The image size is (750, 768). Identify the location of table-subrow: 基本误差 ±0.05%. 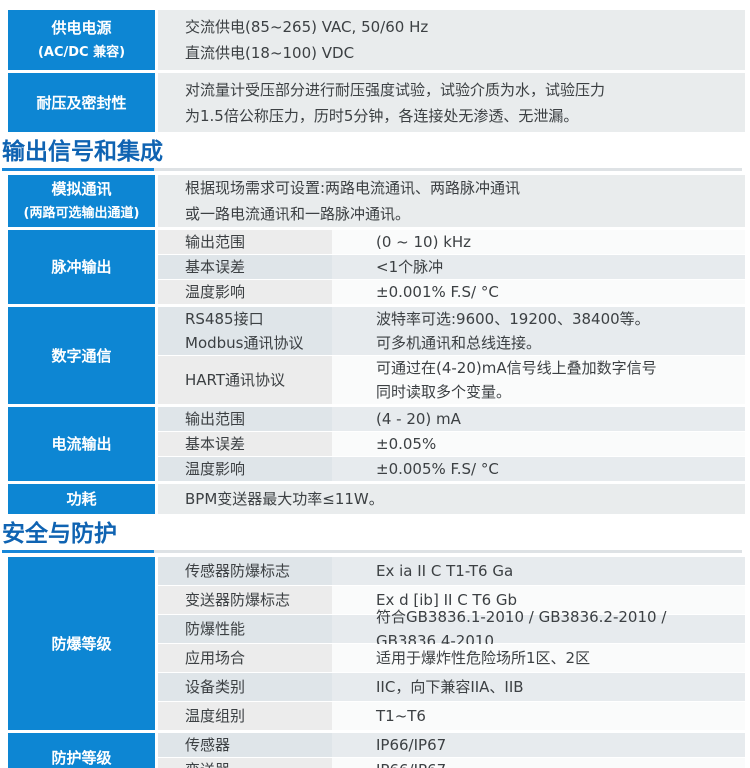
(451, 444).